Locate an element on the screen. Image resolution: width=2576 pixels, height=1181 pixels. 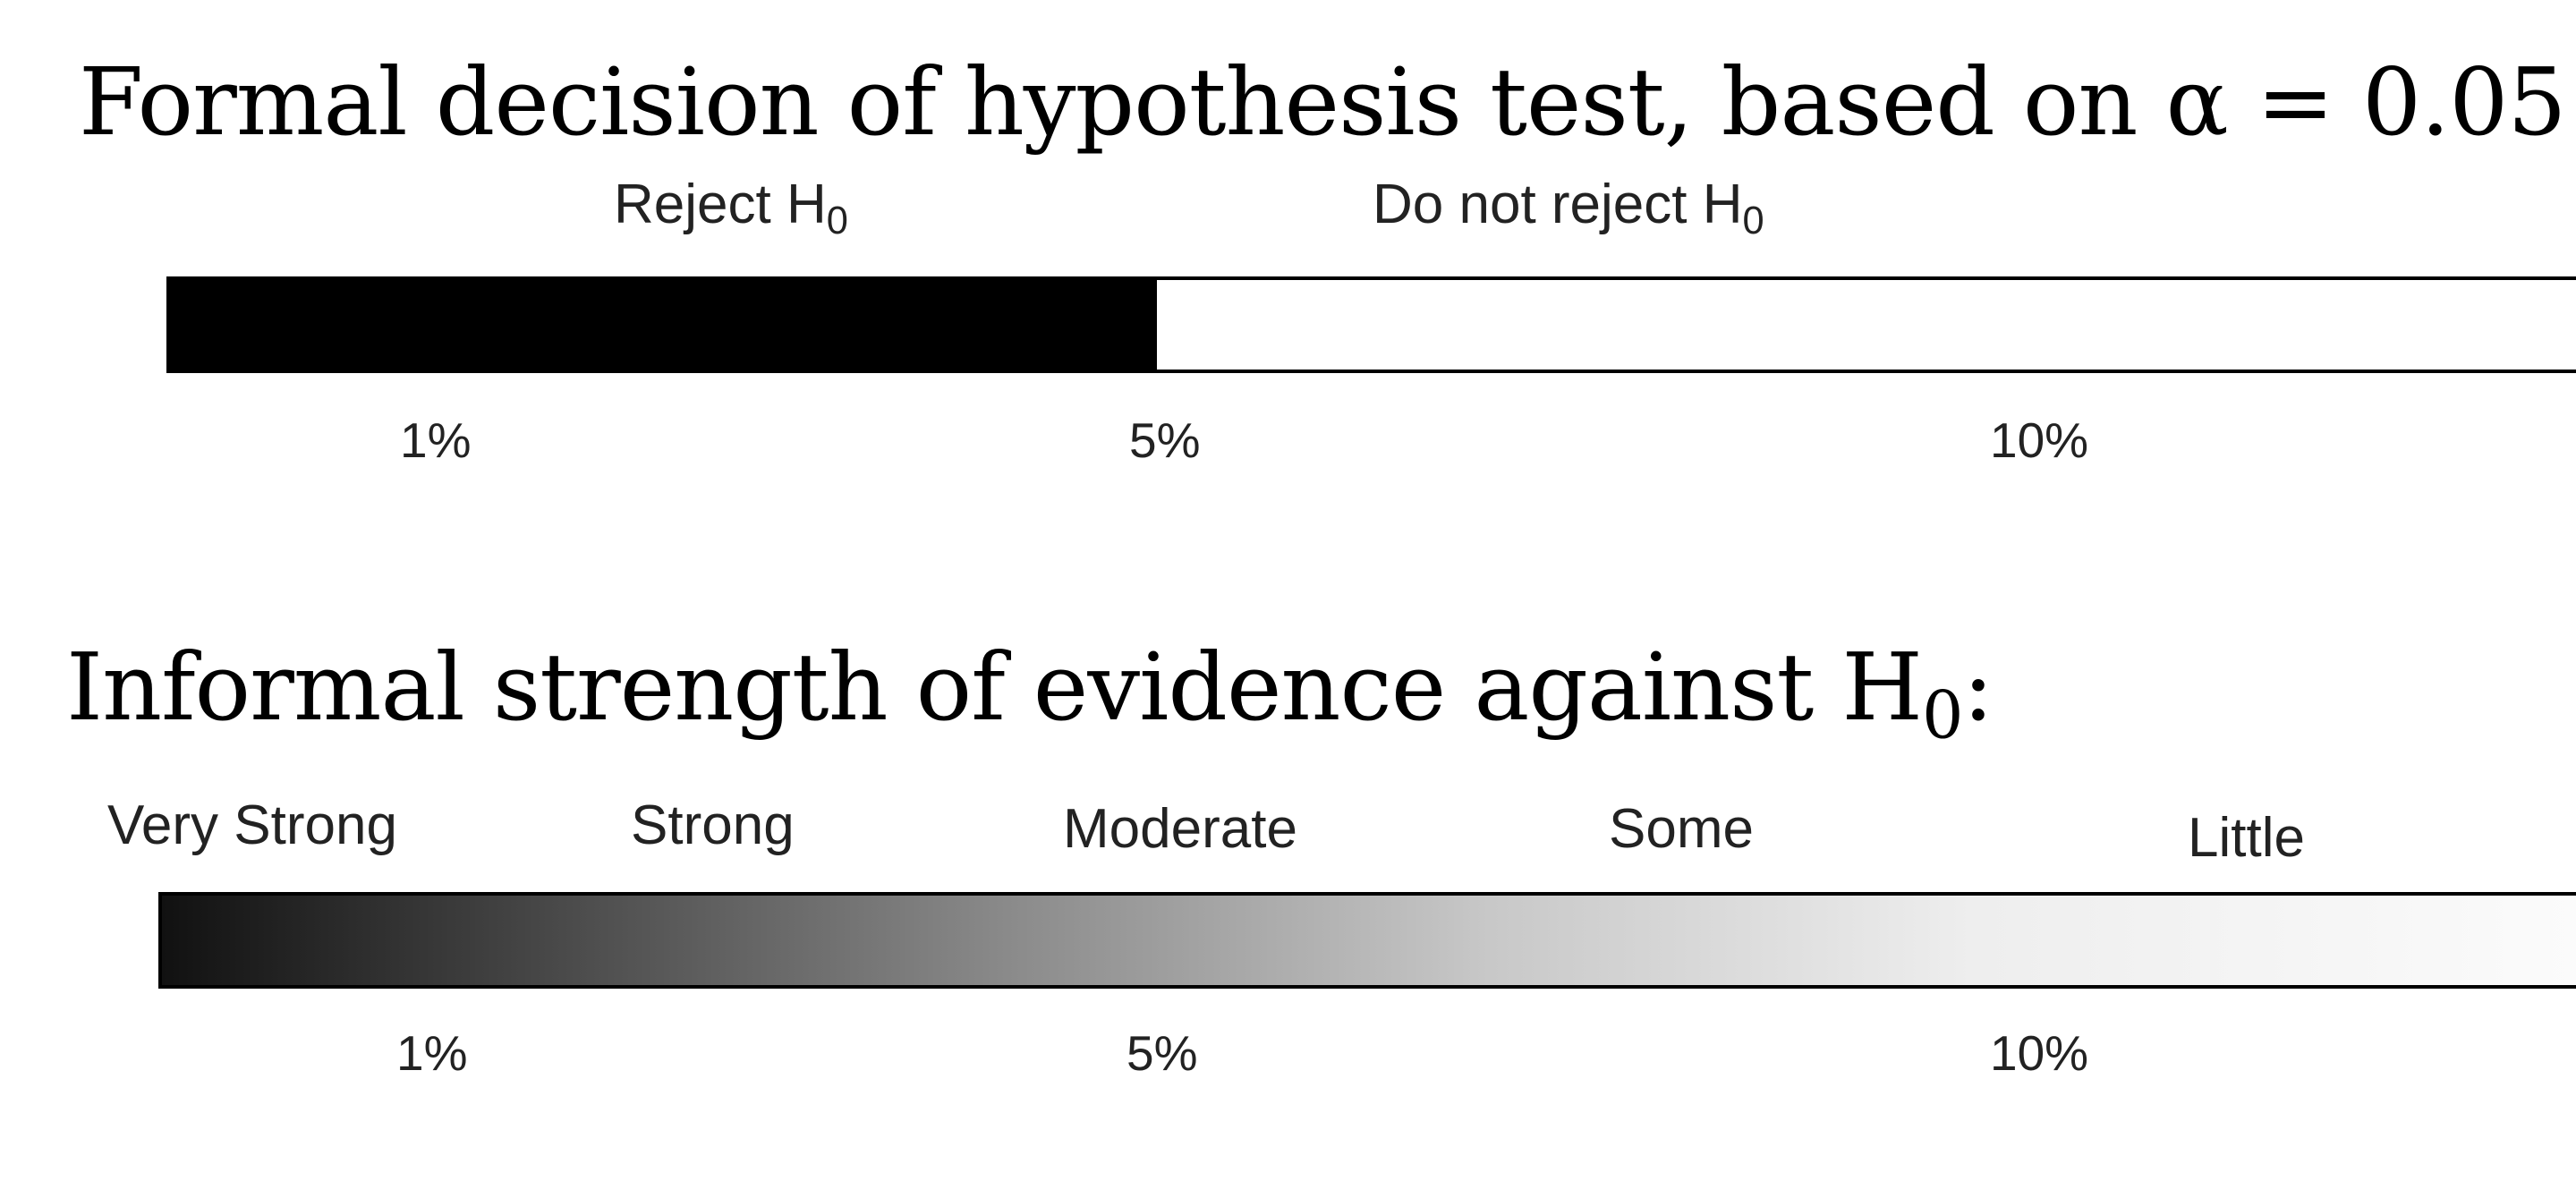
alpha-value: = 0.05 : is located at coordinates (2416, 102).